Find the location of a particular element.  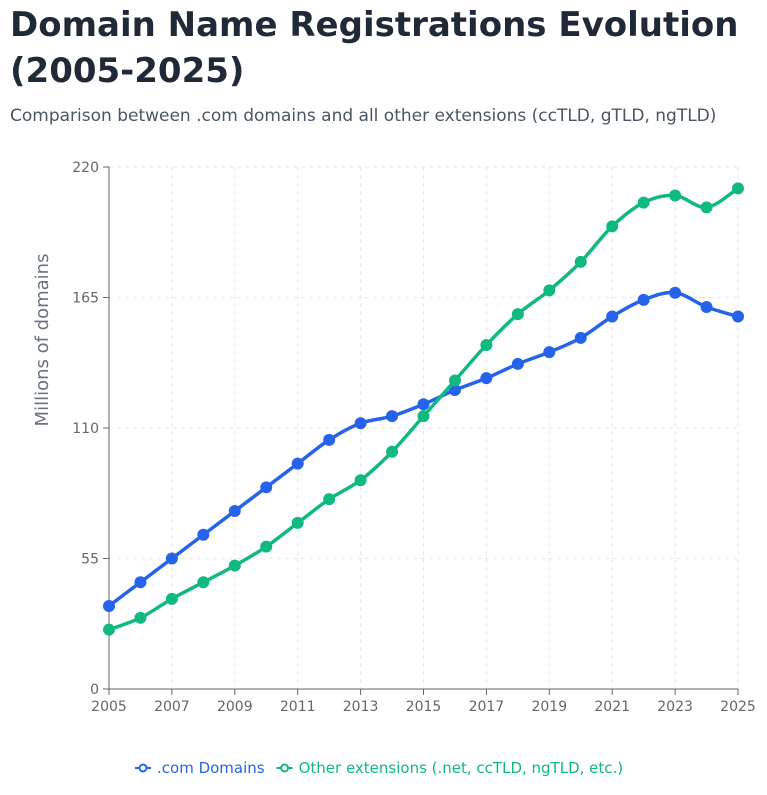

y-tick-label: 165 is located at coordinates (85, 299).